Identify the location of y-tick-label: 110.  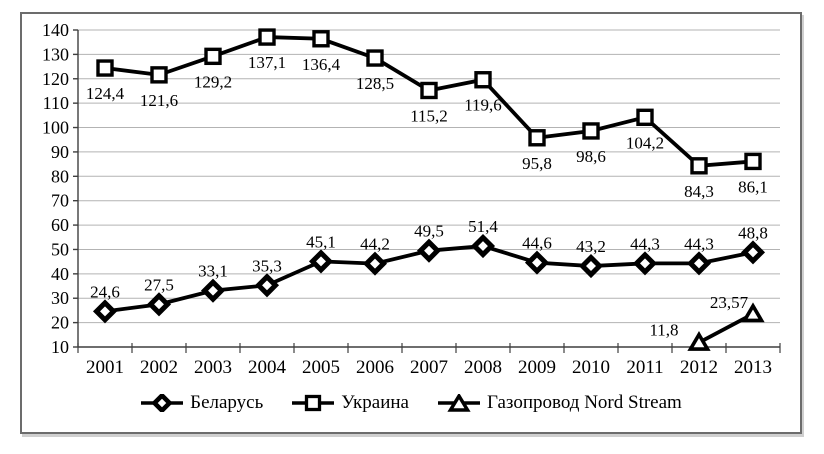
(56, 103).